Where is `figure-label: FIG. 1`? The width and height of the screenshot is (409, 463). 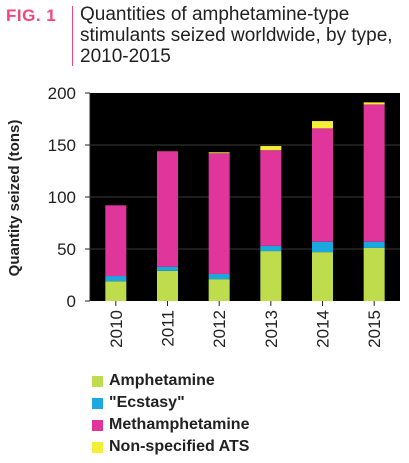
figure-label: FIG. 1 is located at coordinates (31, 15).